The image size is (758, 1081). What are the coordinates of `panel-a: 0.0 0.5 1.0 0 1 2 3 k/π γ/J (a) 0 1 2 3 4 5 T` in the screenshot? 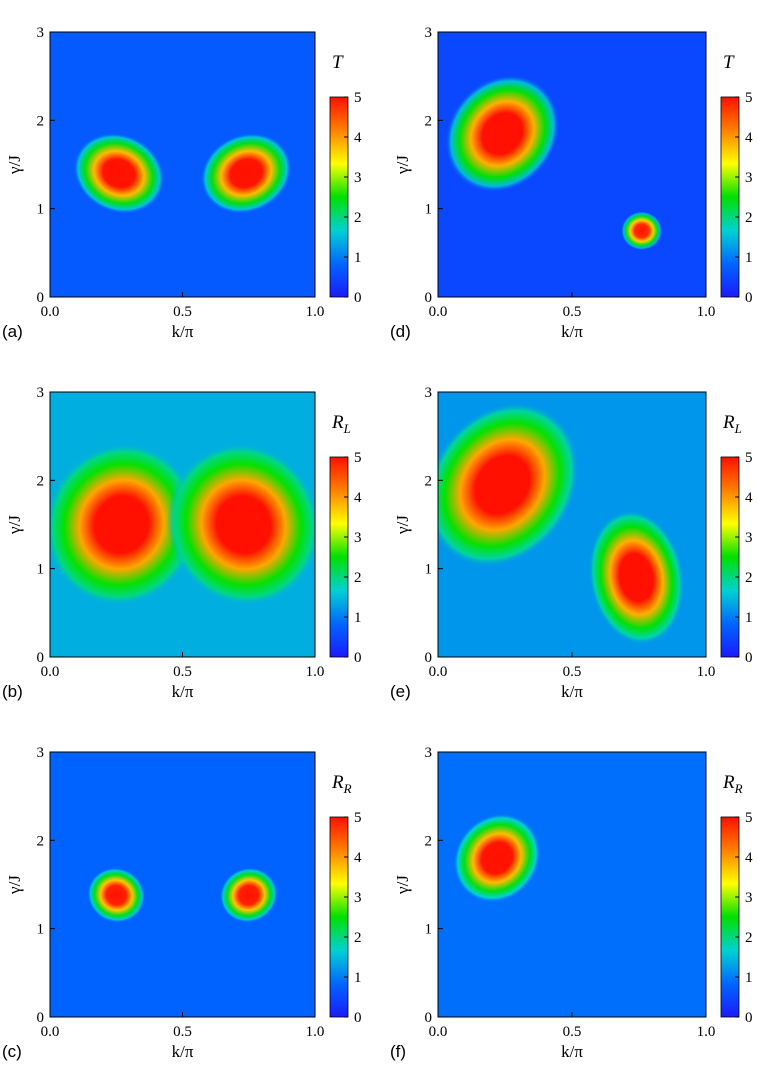 It's located at (182, 183).